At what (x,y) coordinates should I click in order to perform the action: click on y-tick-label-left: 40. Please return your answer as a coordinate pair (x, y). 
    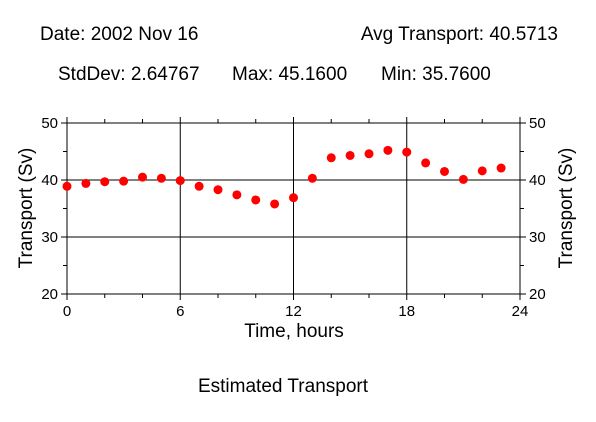
    Looking at the image, I should click on (49, 180).